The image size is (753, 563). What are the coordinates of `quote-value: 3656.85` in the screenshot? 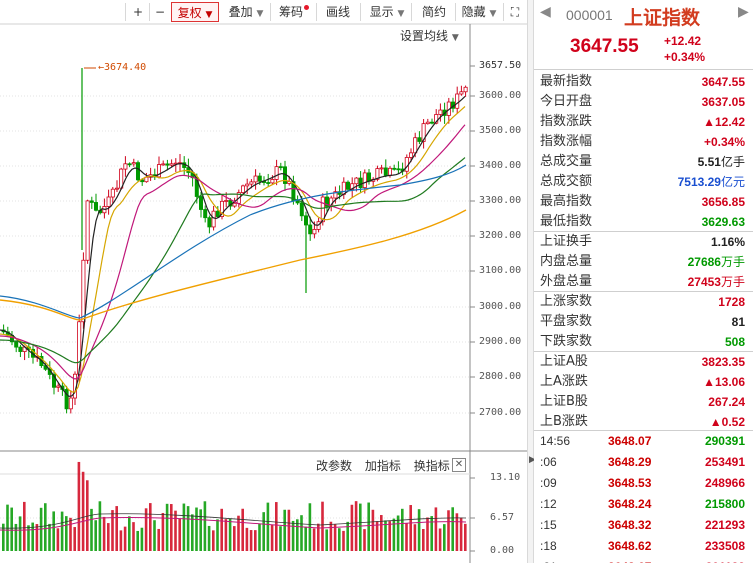 It's located at (723, 202).